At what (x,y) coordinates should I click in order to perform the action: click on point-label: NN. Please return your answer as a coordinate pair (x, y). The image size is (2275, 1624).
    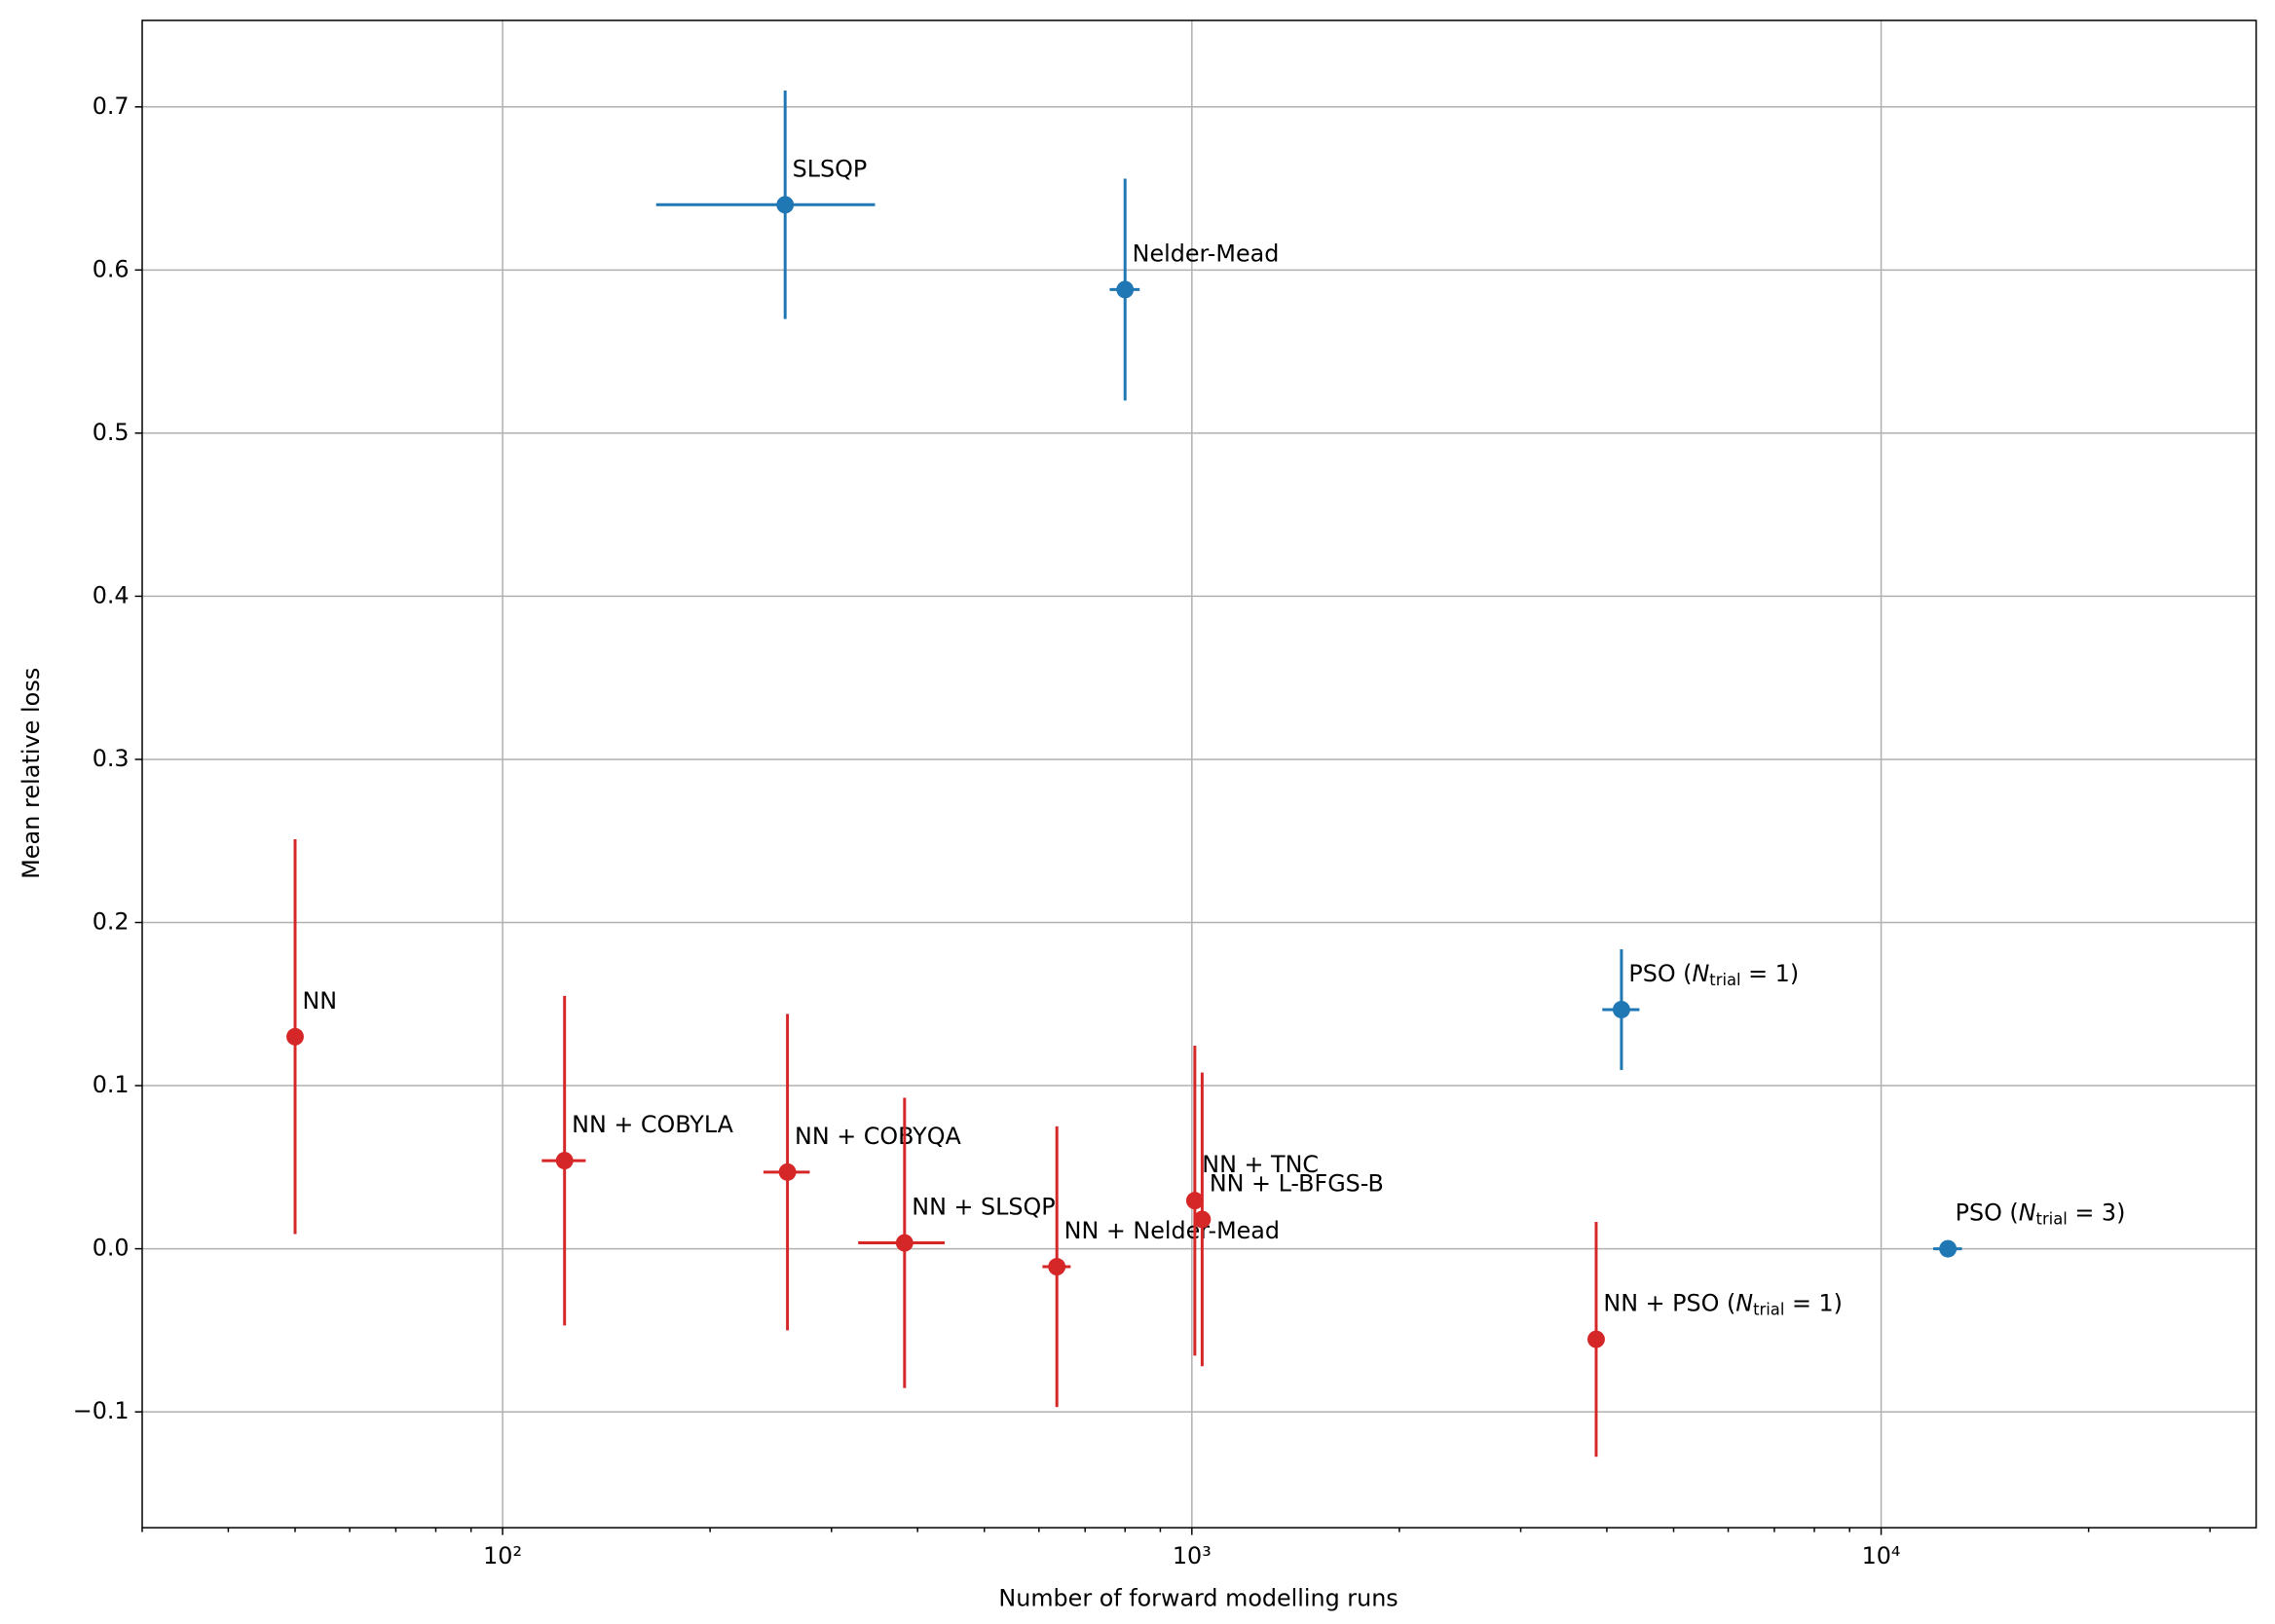
    Looking at the image, I should click on (319, 1001).